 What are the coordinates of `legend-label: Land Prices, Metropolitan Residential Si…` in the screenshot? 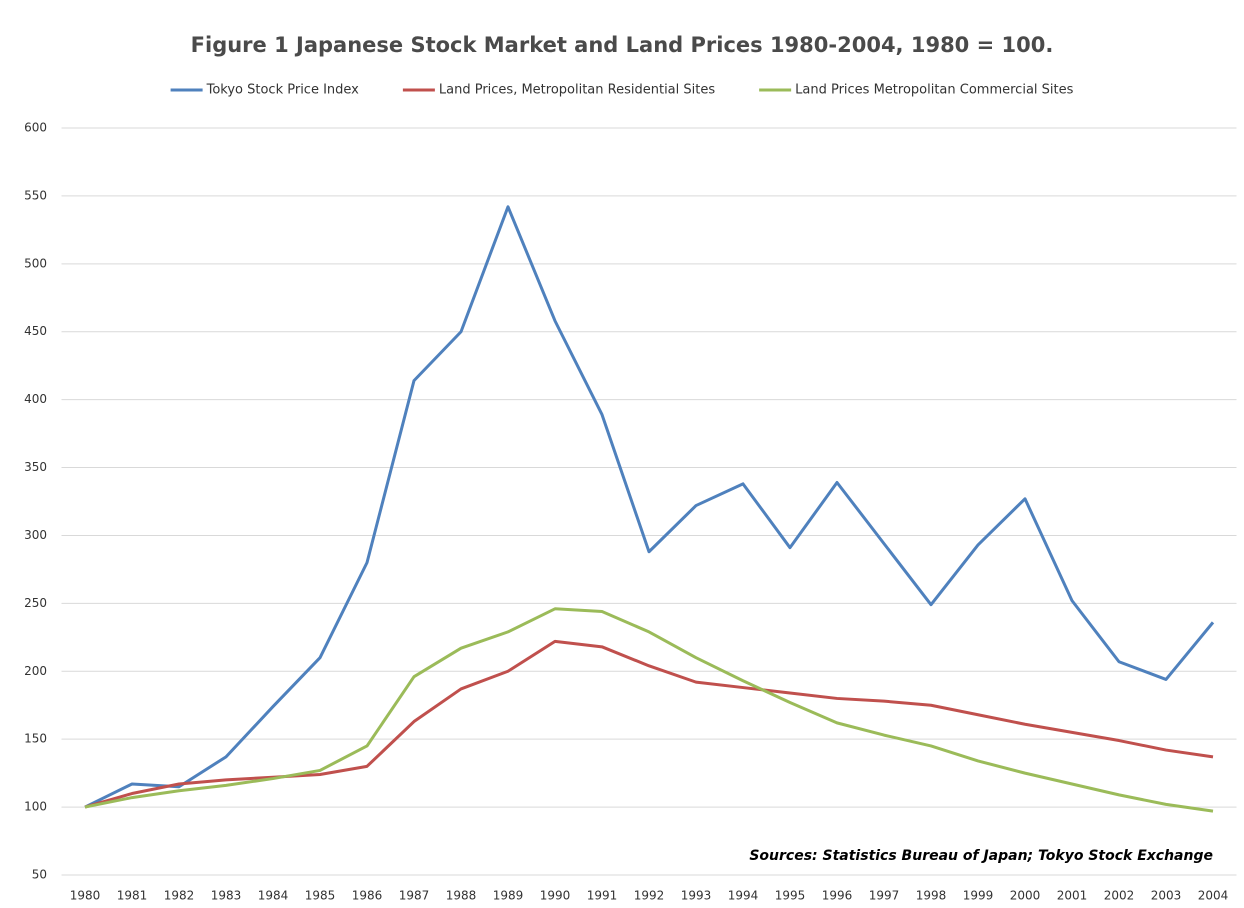 It's located at (577, 90).